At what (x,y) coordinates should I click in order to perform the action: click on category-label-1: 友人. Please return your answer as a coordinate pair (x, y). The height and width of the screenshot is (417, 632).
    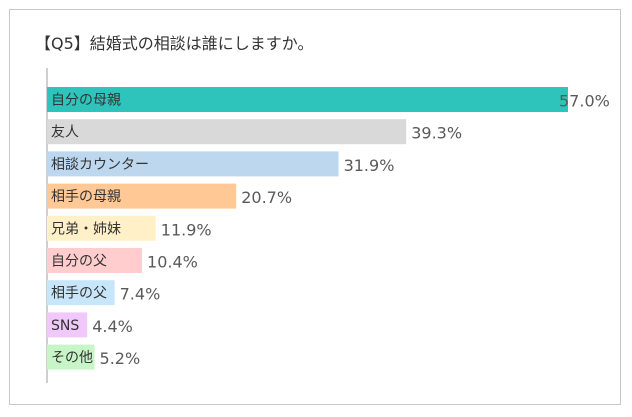
    Looking at the image, I should click on (65, 133).